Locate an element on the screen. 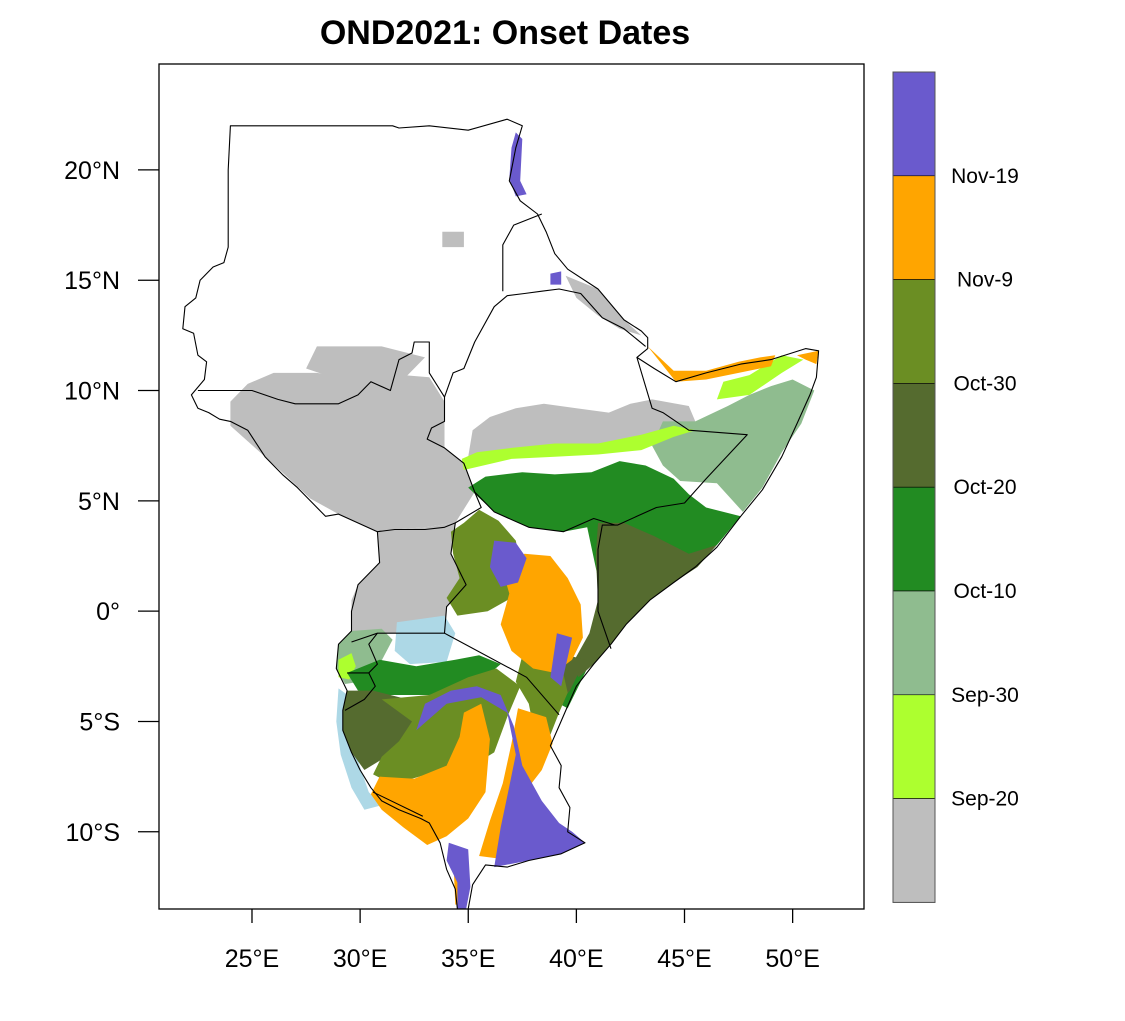 The width and height of the screenshot is (1125, 1021). latitude-axis: 20°N 15°N 10°N 5°N 0° 5°S 10°S is located at coordinates (111, 502).